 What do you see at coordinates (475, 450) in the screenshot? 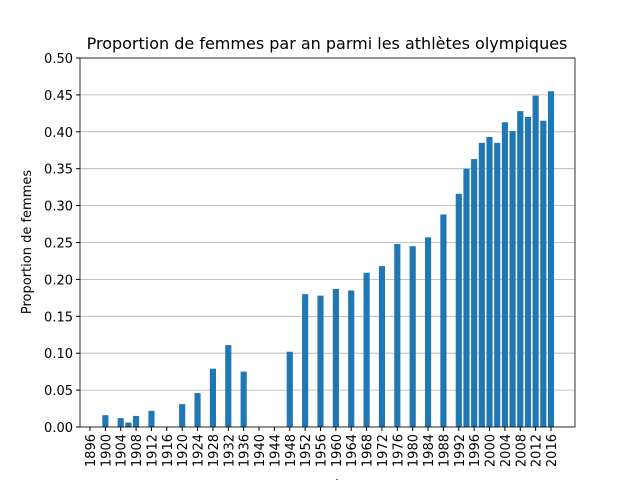
I see `x-tick-label: 1996` at bounding box center [475, 450].